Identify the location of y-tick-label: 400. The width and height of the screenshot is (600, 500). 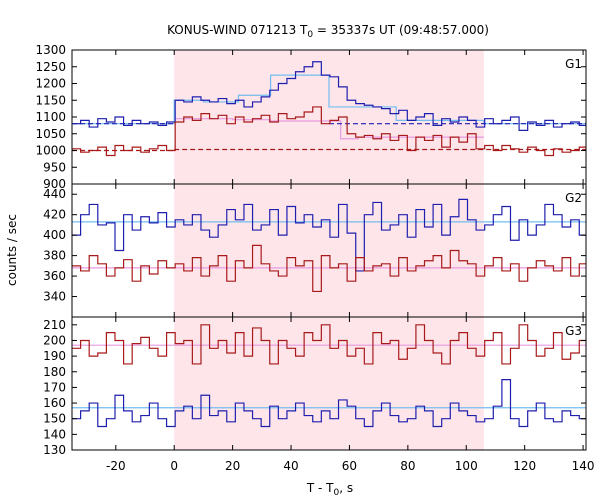
(54, 235).